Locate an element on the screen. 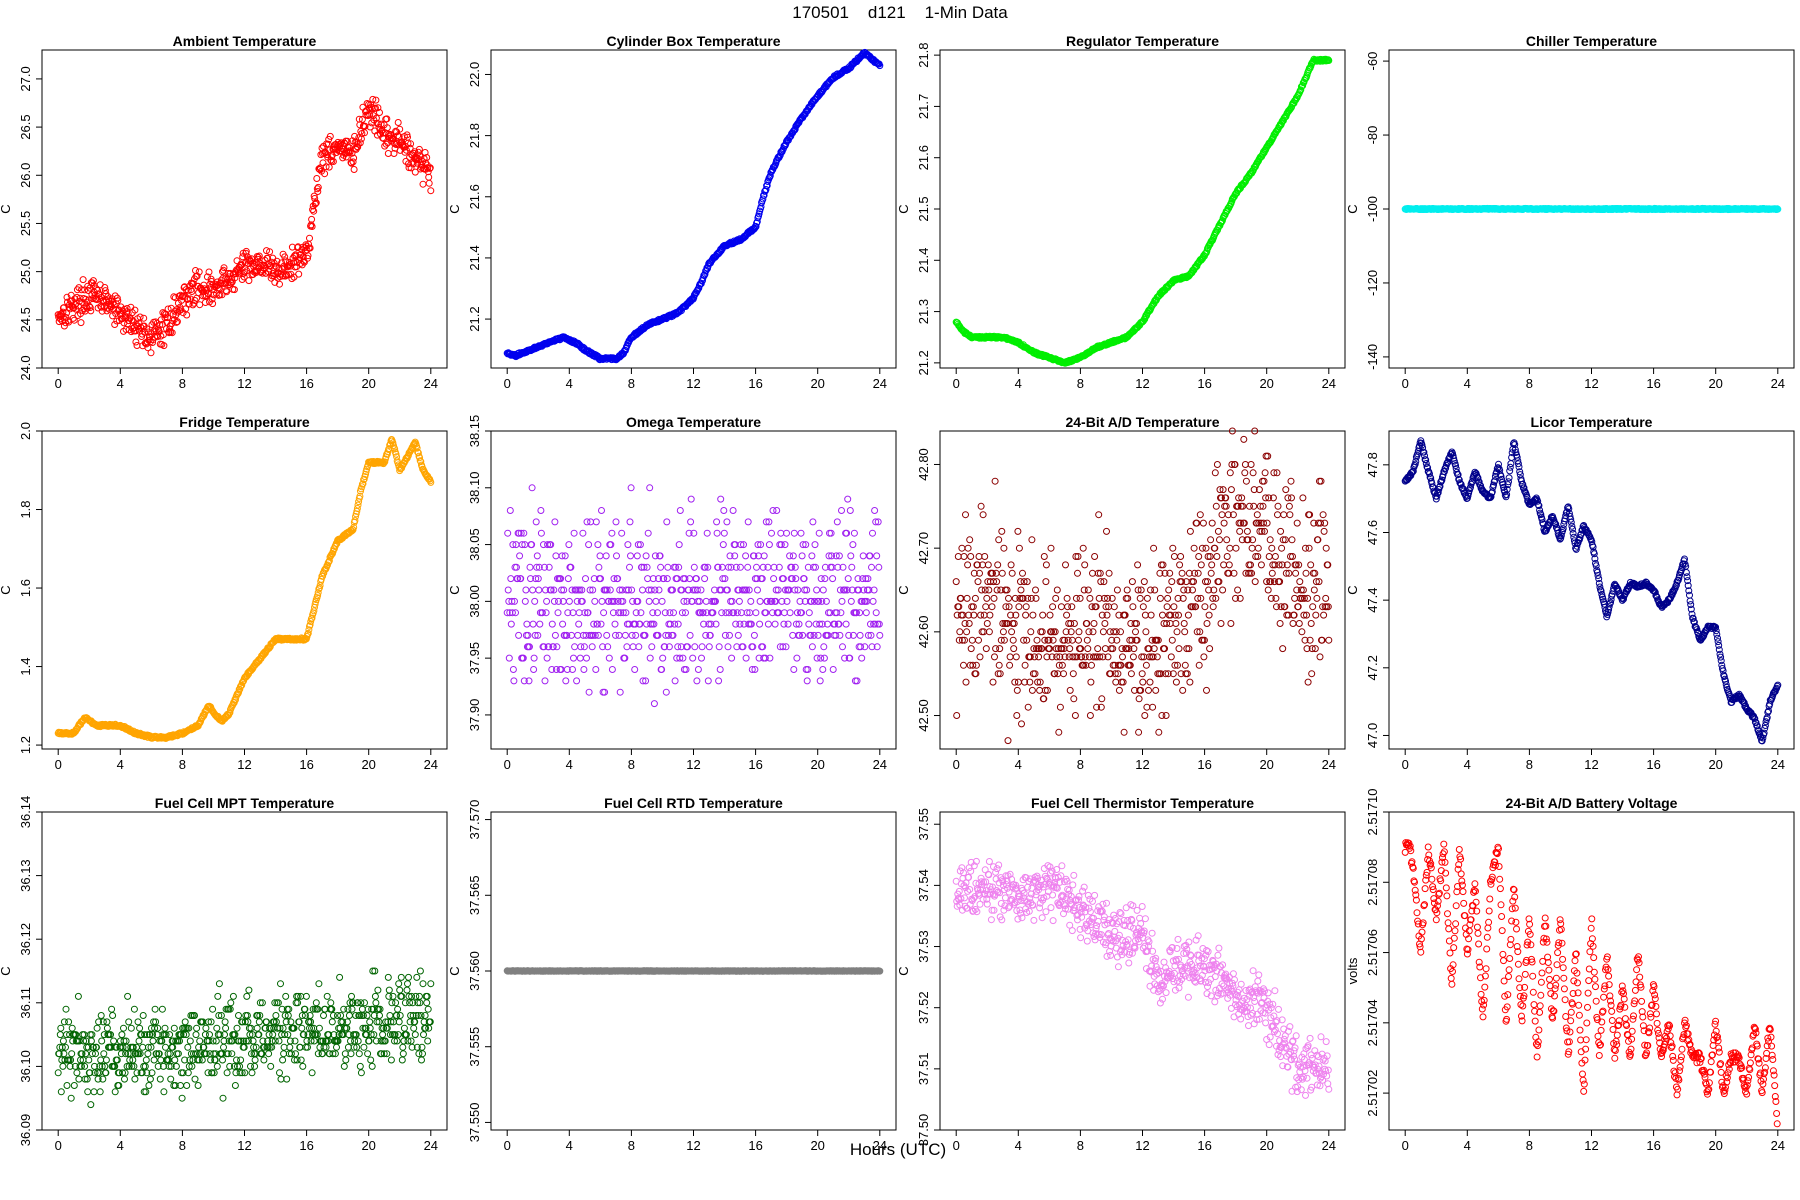 Image resolution: width=1800 pixels, height=1200 pixels. x-tick-label: 16 is located at coordinates (1653, 764).